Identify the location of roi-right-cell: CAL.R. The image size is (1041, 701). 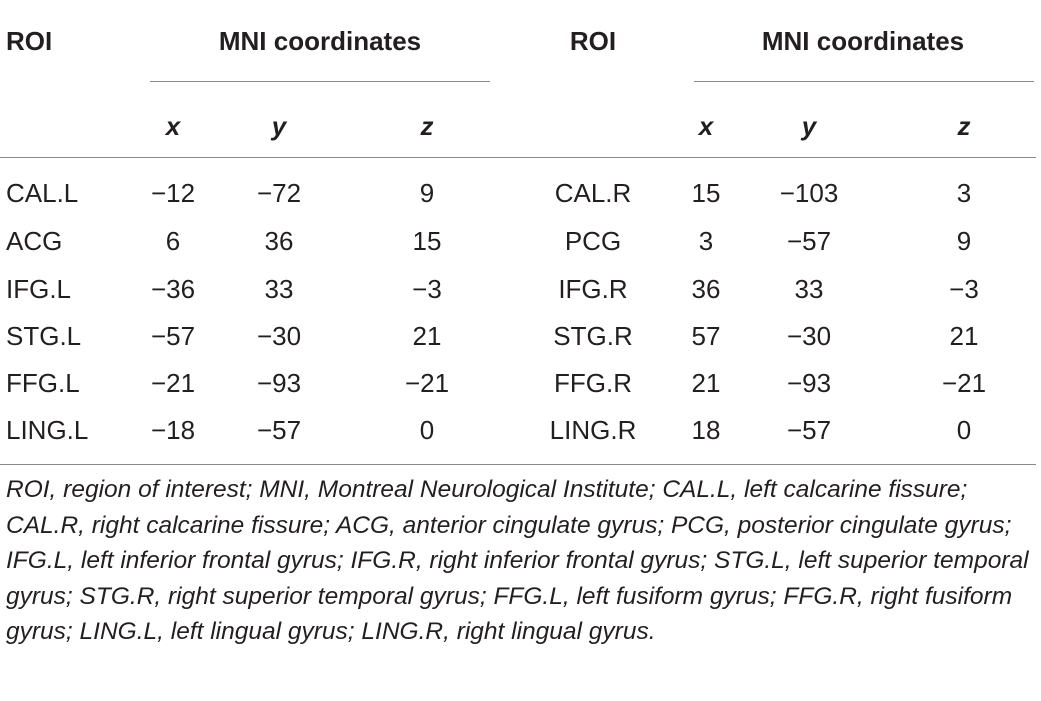
(593, 193).